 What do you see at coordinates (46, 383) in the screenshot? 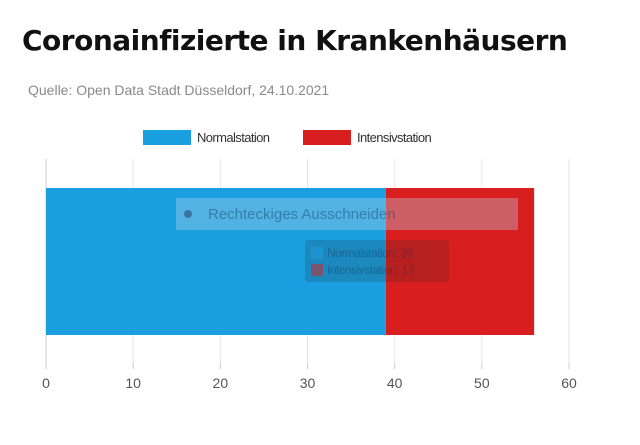
I see `tick-label-x-0: 0` at bounding box center [46, 383].